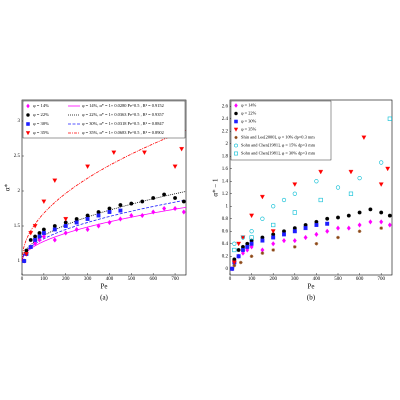  I want to click on y-tick-label: 2, so click(227, 144).